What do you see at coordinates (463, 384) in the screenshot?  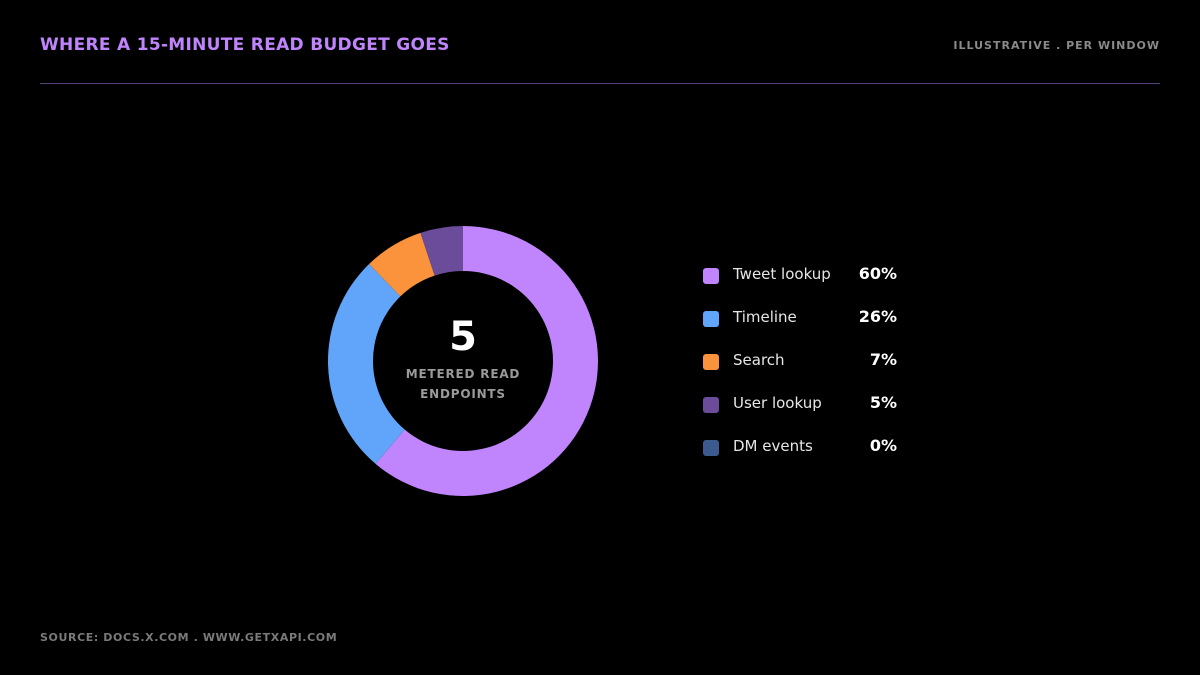 I see `donut-center-label: METERED READ ENDPOINTS` at bounding box center [463, 384].